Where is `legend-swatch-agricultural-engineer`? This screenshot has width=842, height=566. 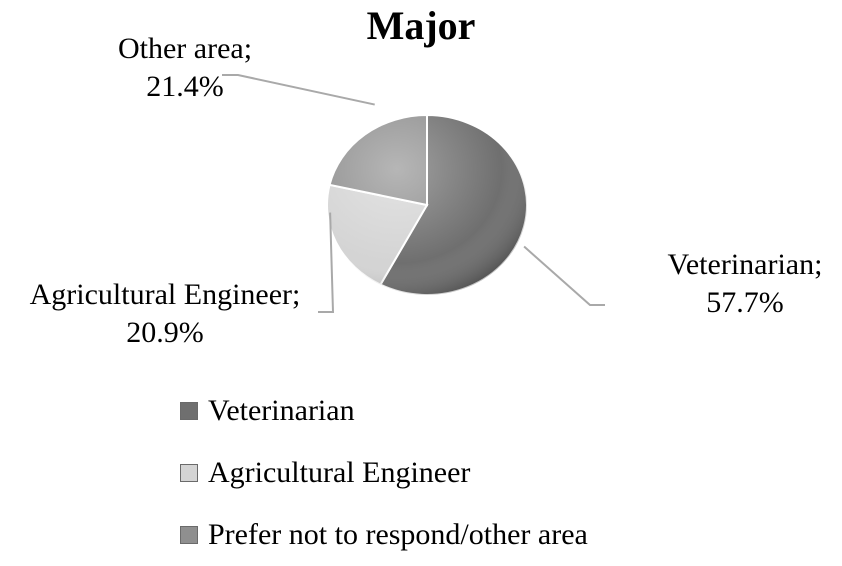 legend-swatch-agricultural-engineer is located at coordinates (189, 473).